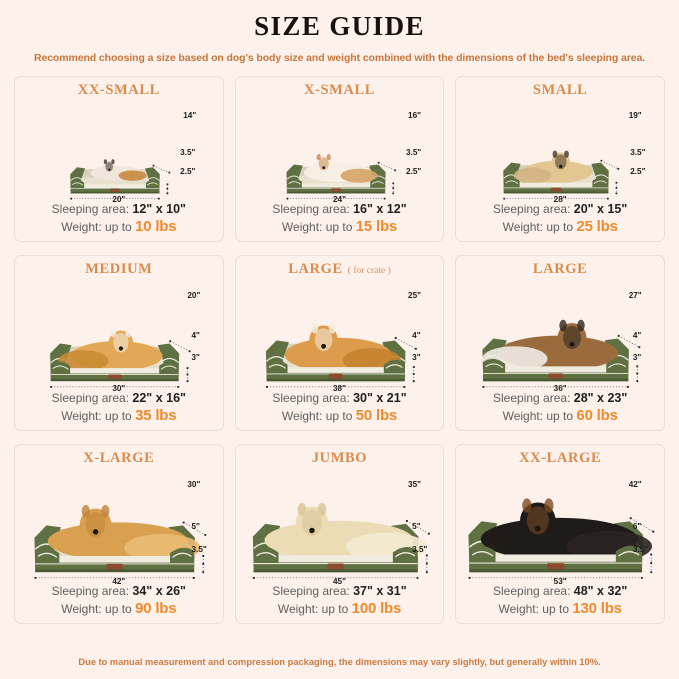 The height and width of the screenshot is (679, 679). I want to click on base-height-dimension-label: 3", so click(416, 357).